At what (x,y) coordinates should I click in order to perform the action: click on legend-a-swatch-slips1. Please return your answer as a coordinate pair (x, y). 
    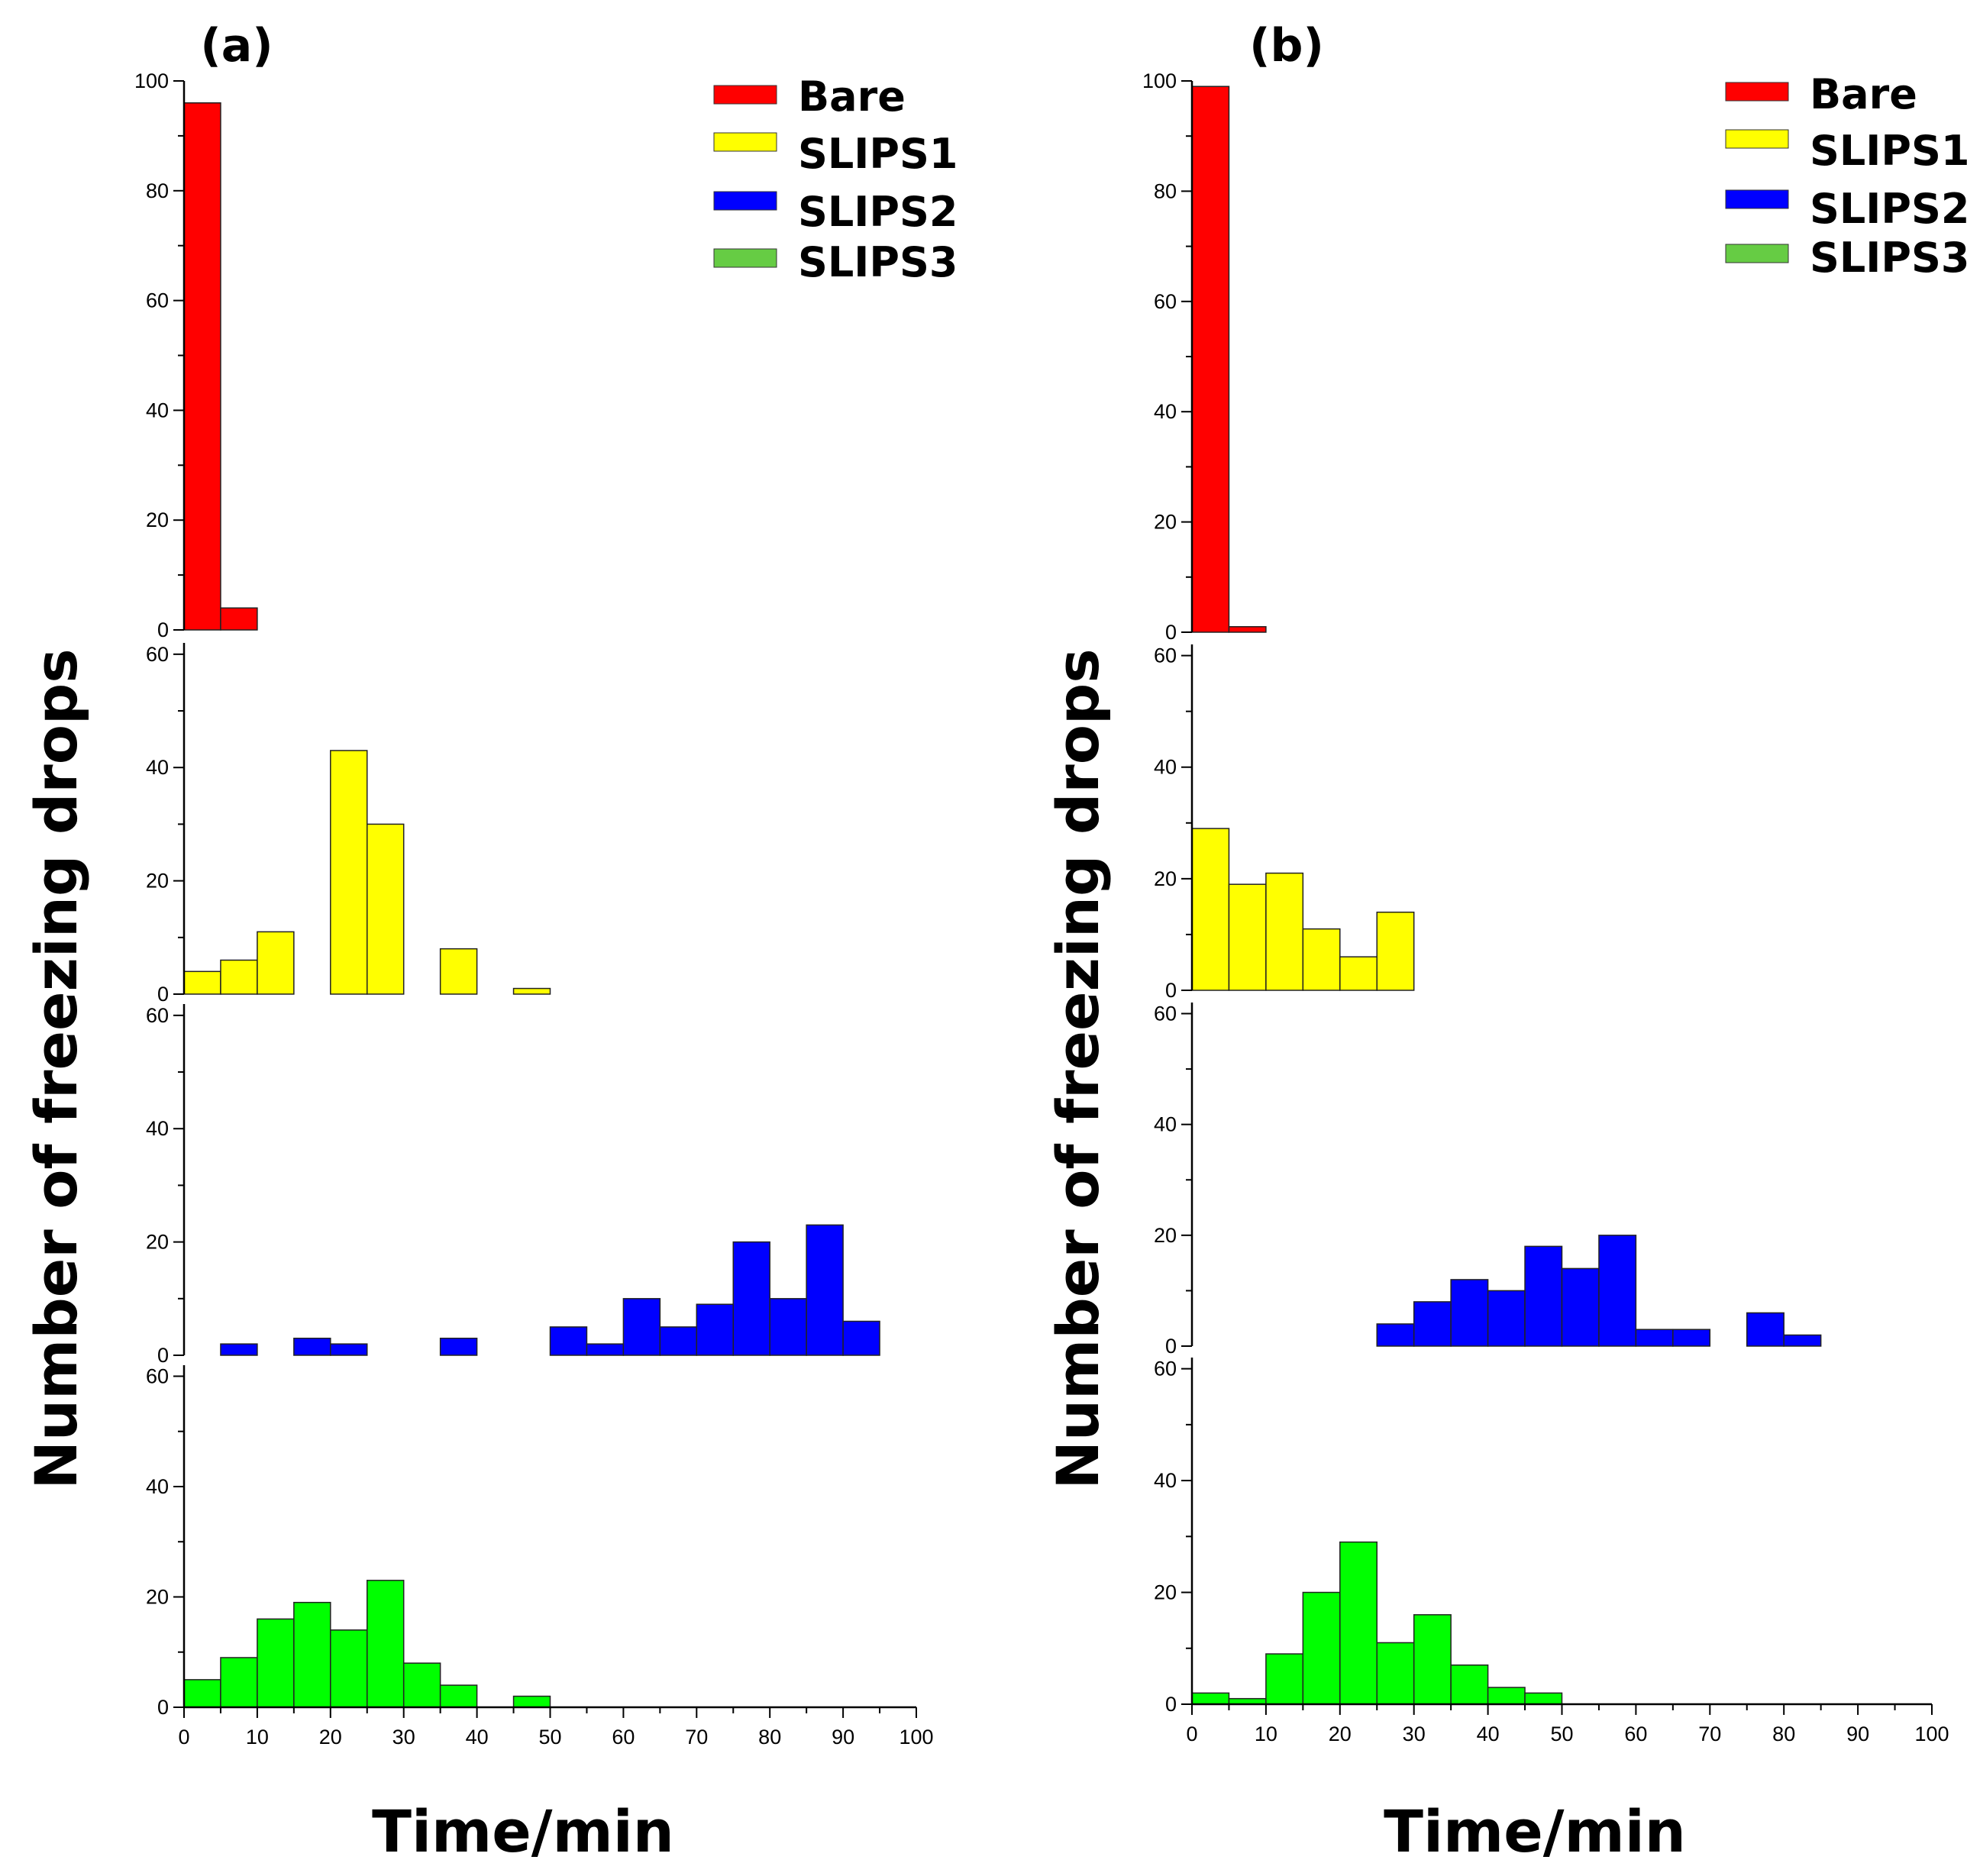
    Looking at the image, I should click on (745, 142).